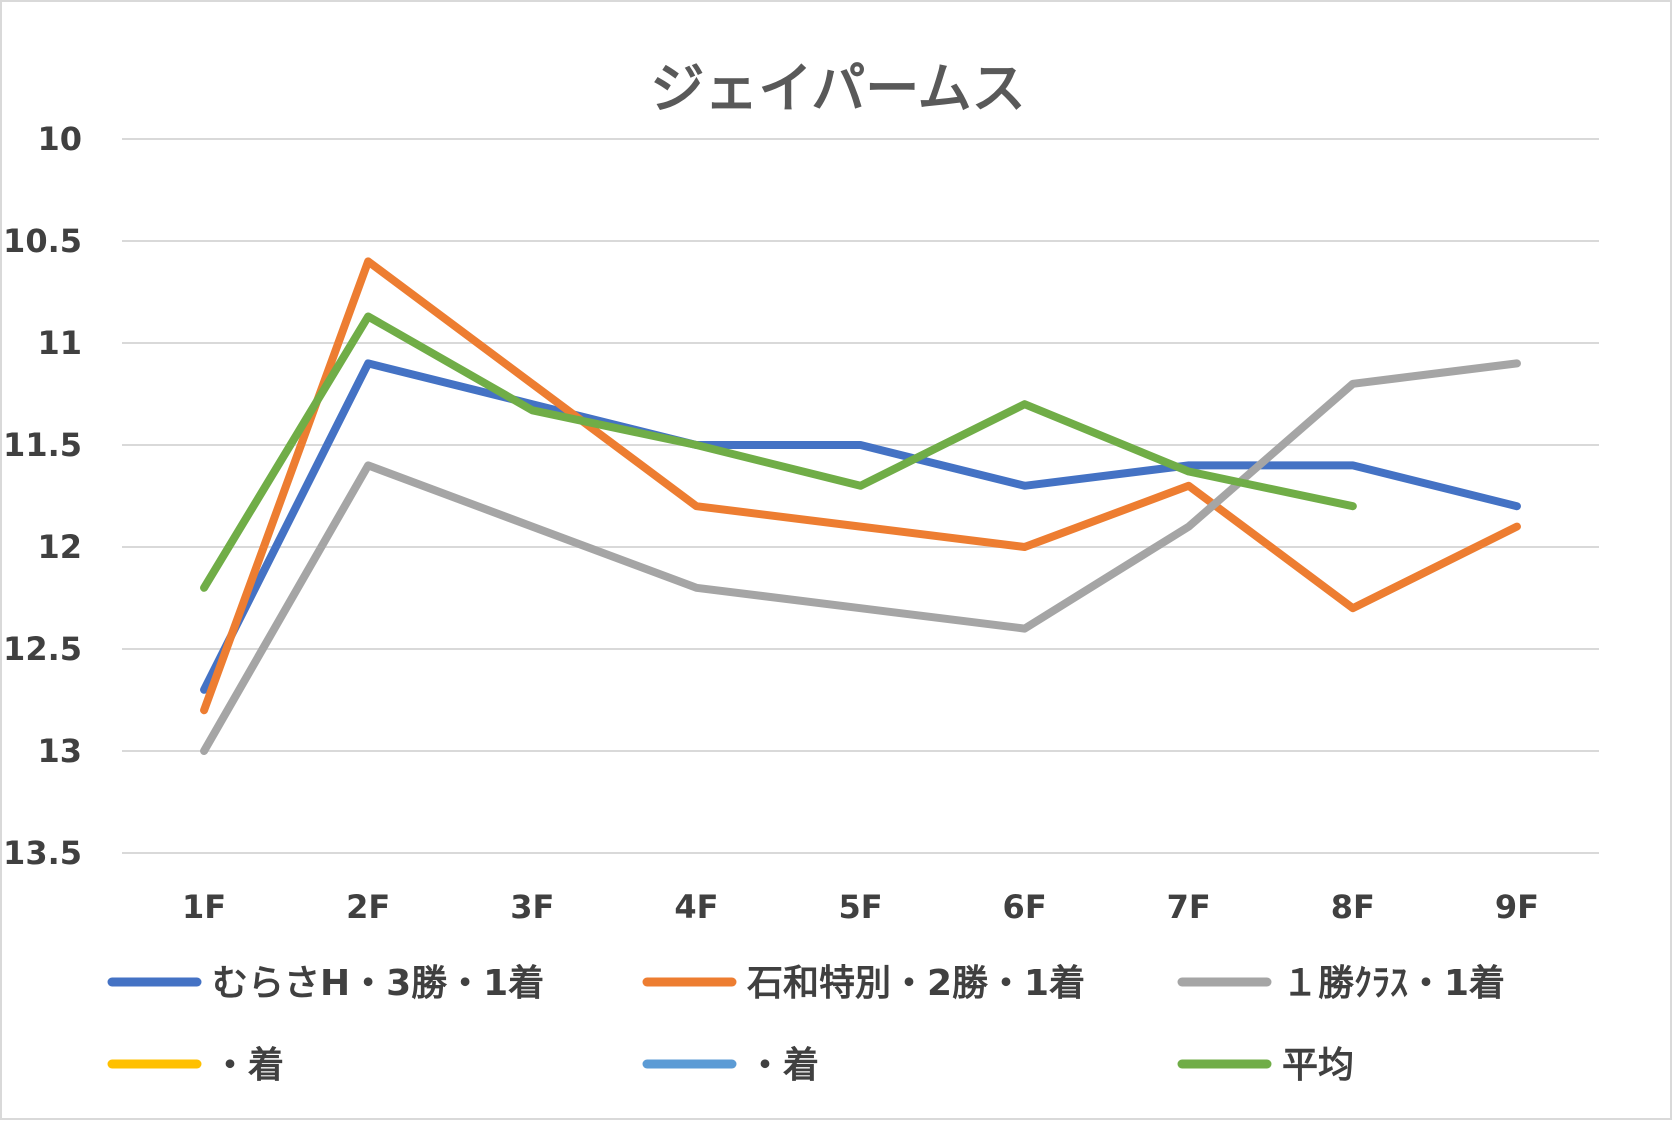 This screenshot has width=1672, height=1122. What do you see at coordinates (42, 853) in the screenshot?
I see `y-tick-label: 13.5` at bounding box center [42, 853].